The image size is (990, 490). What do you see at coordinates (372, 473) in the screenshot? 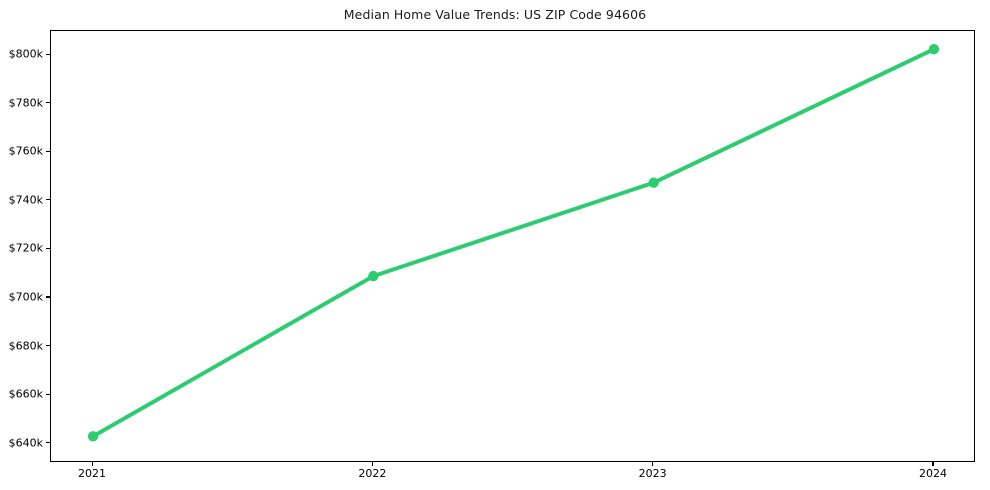
I see `x-axis-tick-label: 2022` at bounding box center [372, 473].